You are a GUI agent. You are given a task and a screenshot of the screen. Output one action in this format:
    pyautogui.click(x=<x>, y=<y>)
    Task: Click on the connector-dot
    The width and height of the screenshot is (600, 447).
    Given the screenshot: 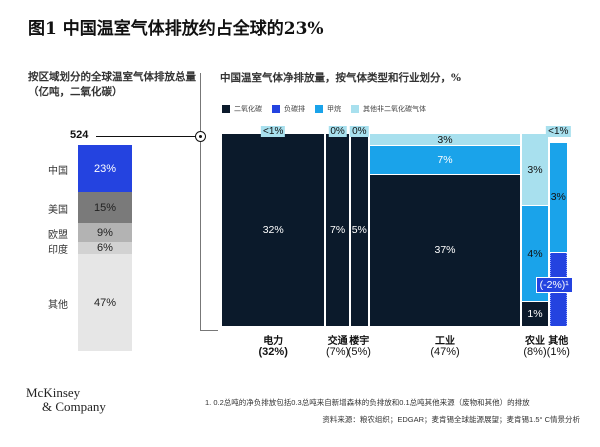 What is the action you would take?
    pyautogui.click(x=200, y=136)
    